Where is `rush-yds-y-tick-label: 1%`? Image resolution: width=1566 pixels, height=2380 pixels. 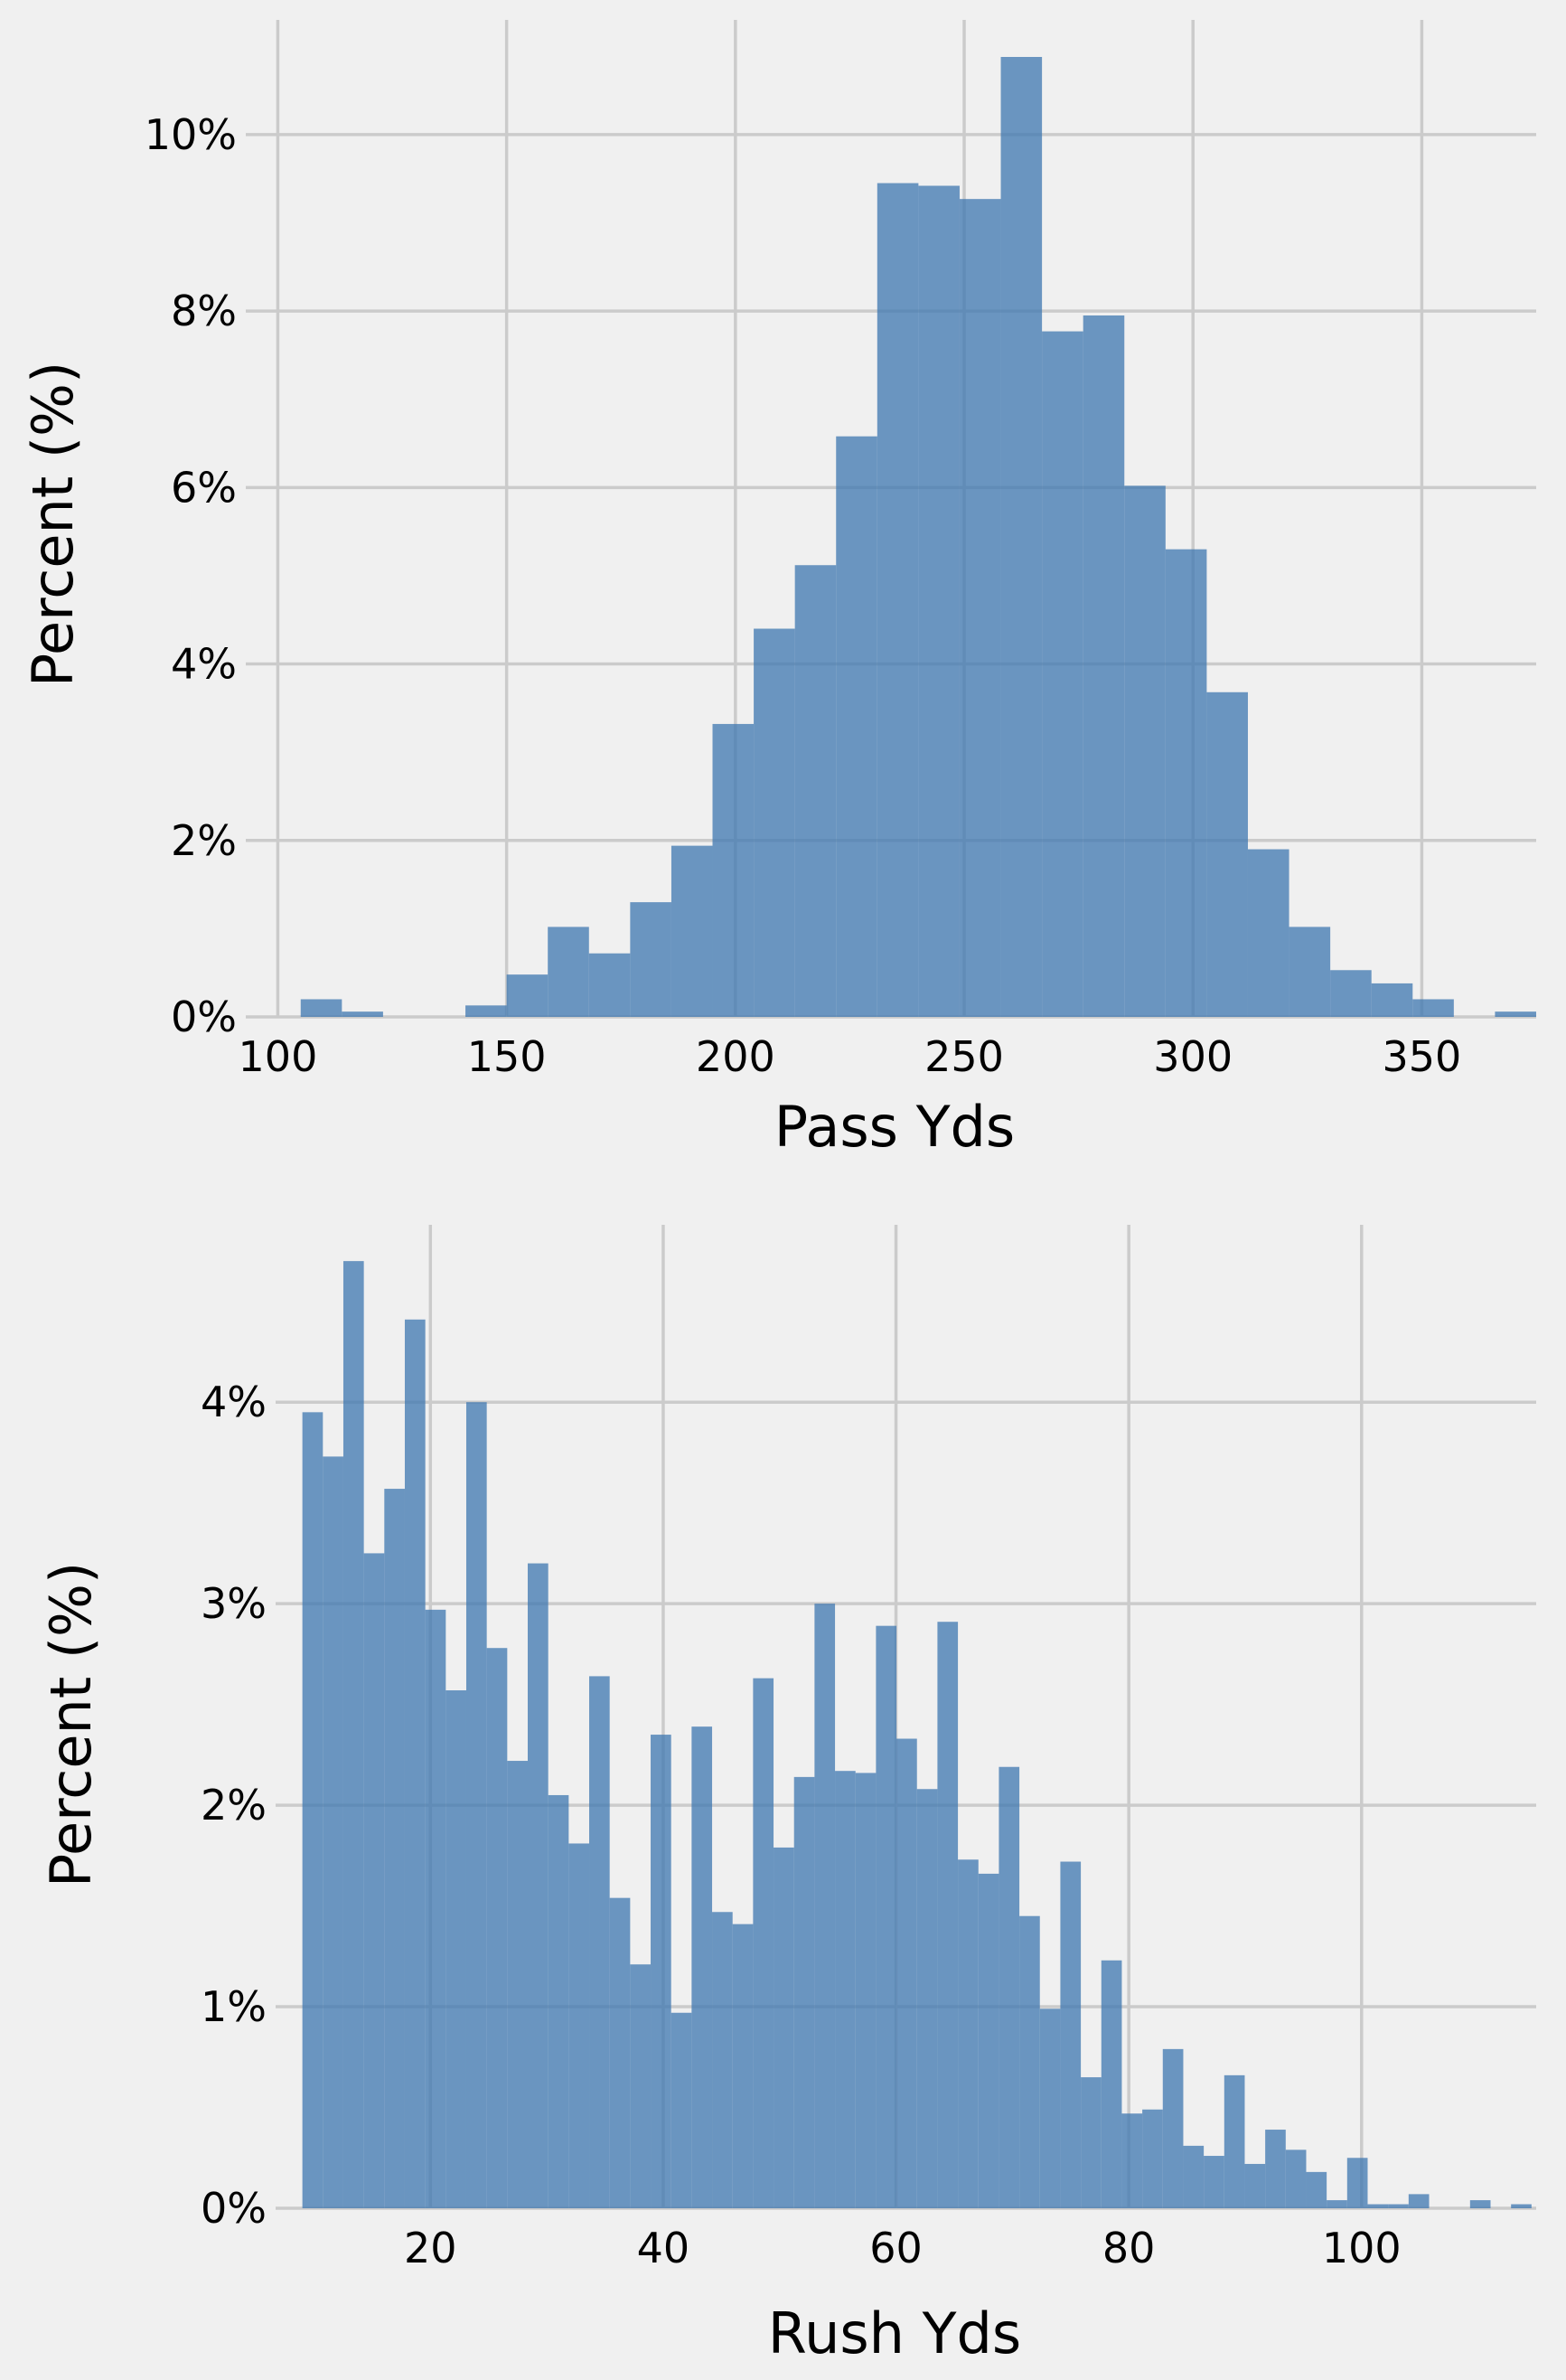
rush-yds-y-tick-label: 1% is located at coordinates (234, 2007).